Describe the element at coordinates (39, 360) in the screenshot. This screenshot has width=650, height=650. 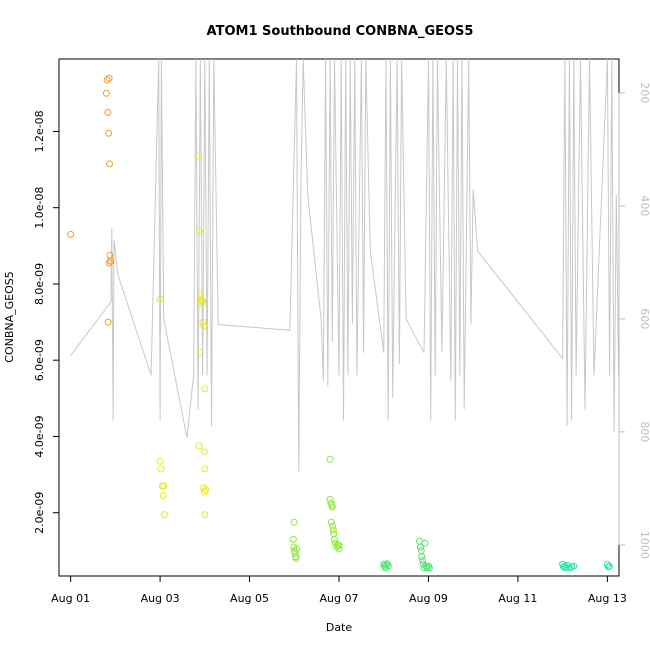
I see `y-tick-label: 6.0e-09` at that location.